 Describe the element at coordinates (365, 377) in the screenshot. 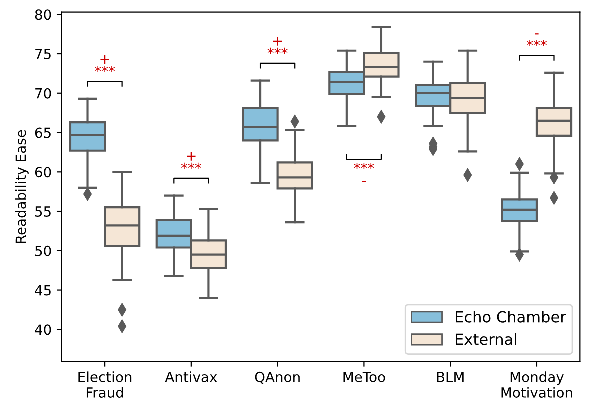

I see `x-tick-label: MeToo` at that location.